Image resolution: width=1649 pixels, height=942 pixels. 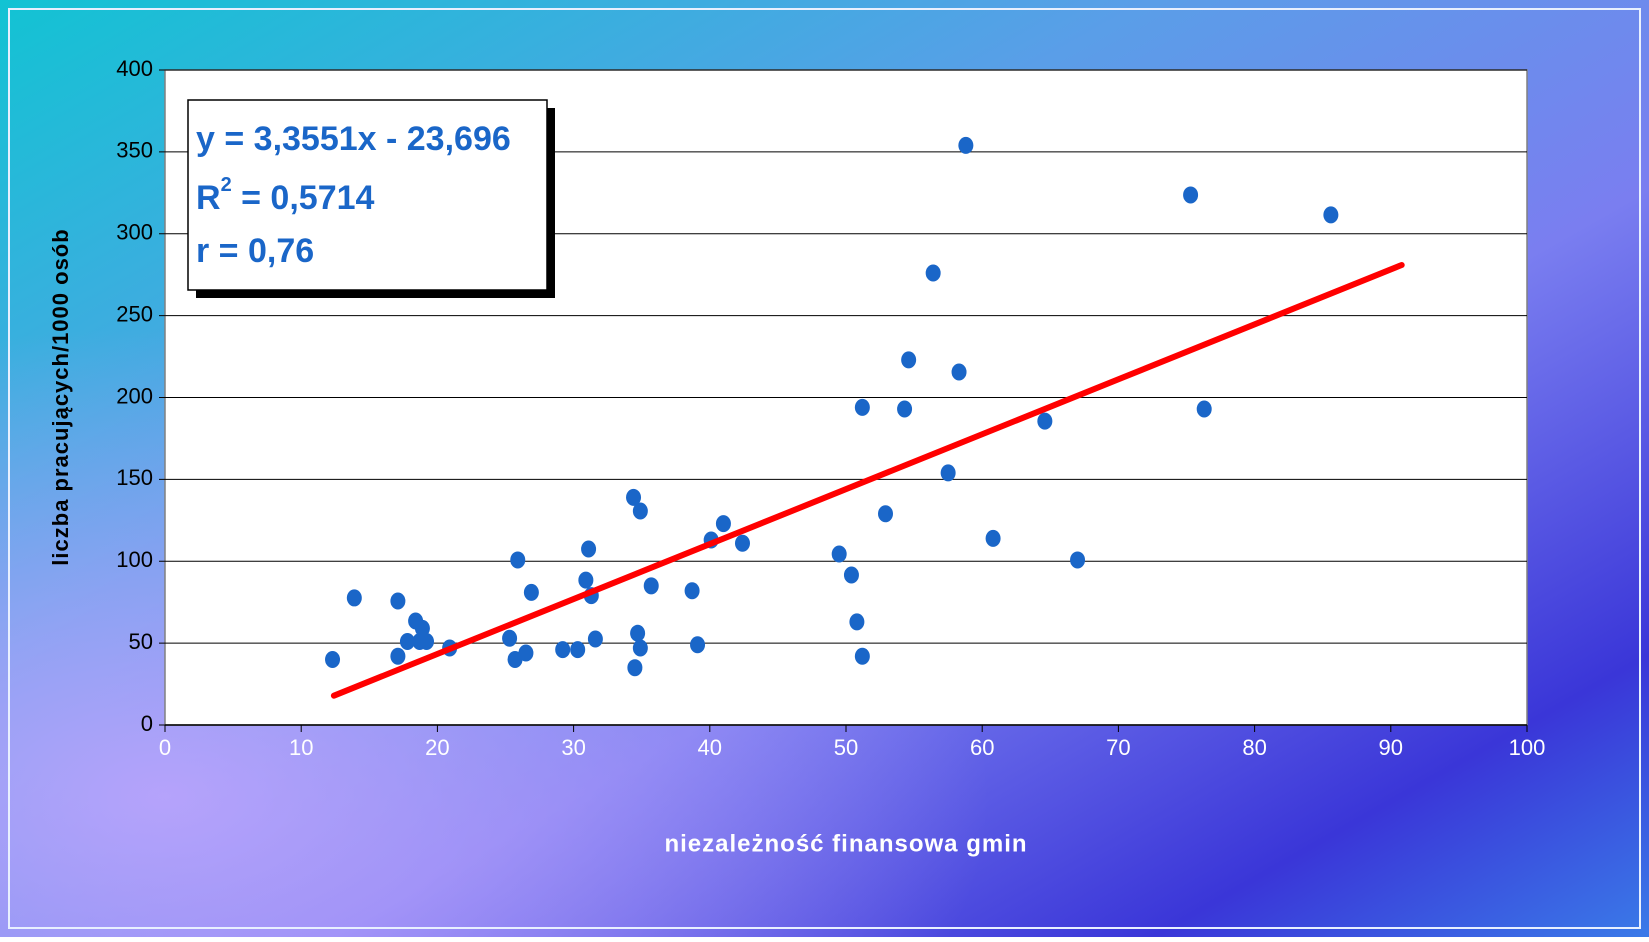 What do you see at coordinates (134, 559) in the screenshot?
I see `y-tick-label: 100` at bounding box center [134, 559].